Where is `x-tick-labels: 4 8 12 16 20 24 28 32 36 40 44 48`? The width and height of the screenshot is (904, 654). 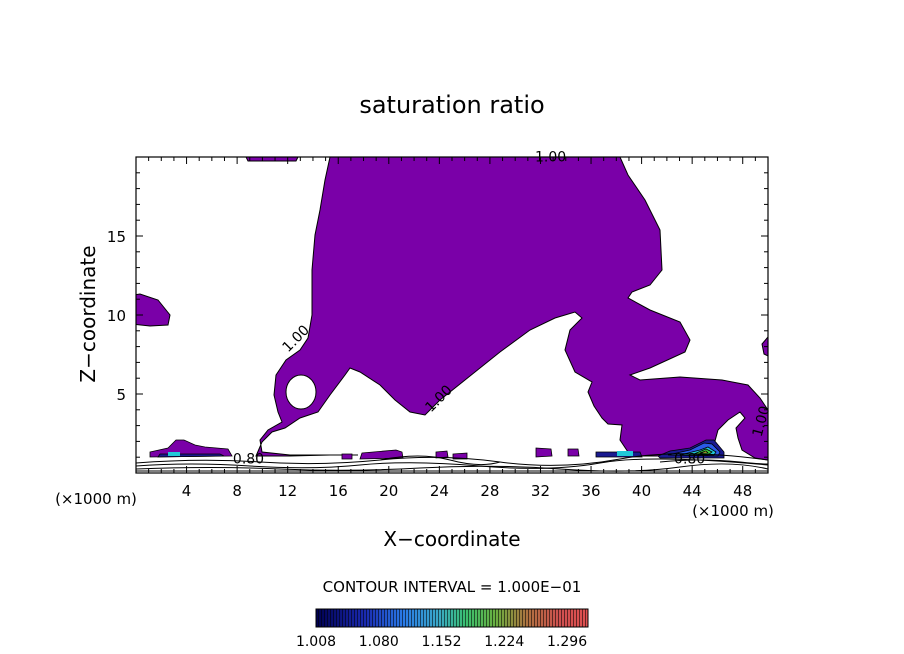 x-tick-labels: 4 8 12 16 20 24 28 32 36 40 44 48 is located at coordinates (467, 491).